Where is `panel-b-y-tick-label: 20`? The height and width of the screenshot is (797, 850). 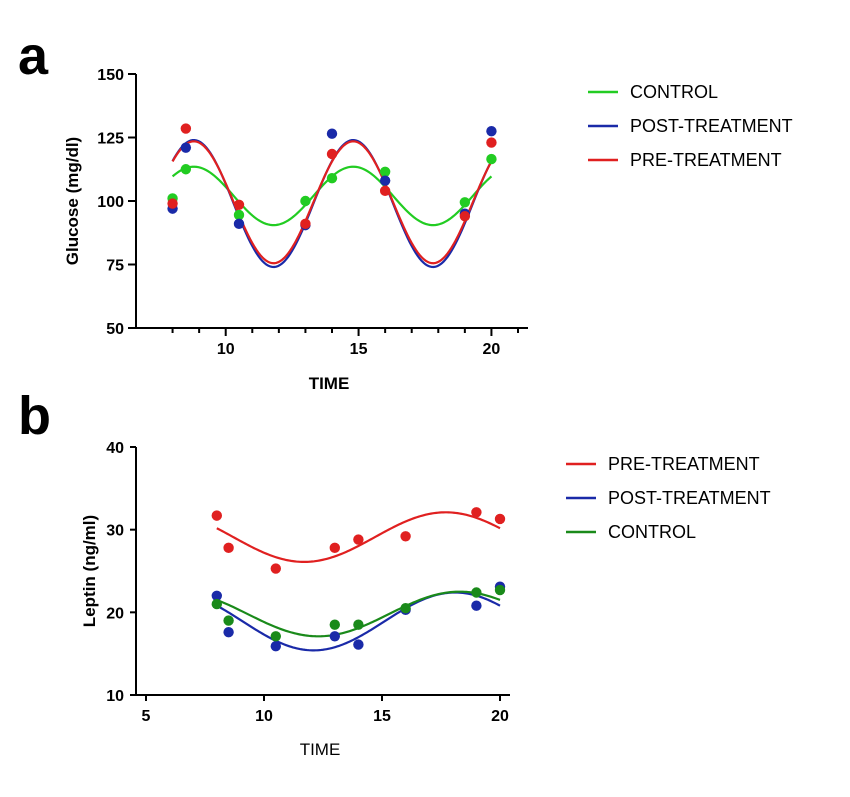 panel-b-y-tick-label: 20 is located at coordinates (115, 613).